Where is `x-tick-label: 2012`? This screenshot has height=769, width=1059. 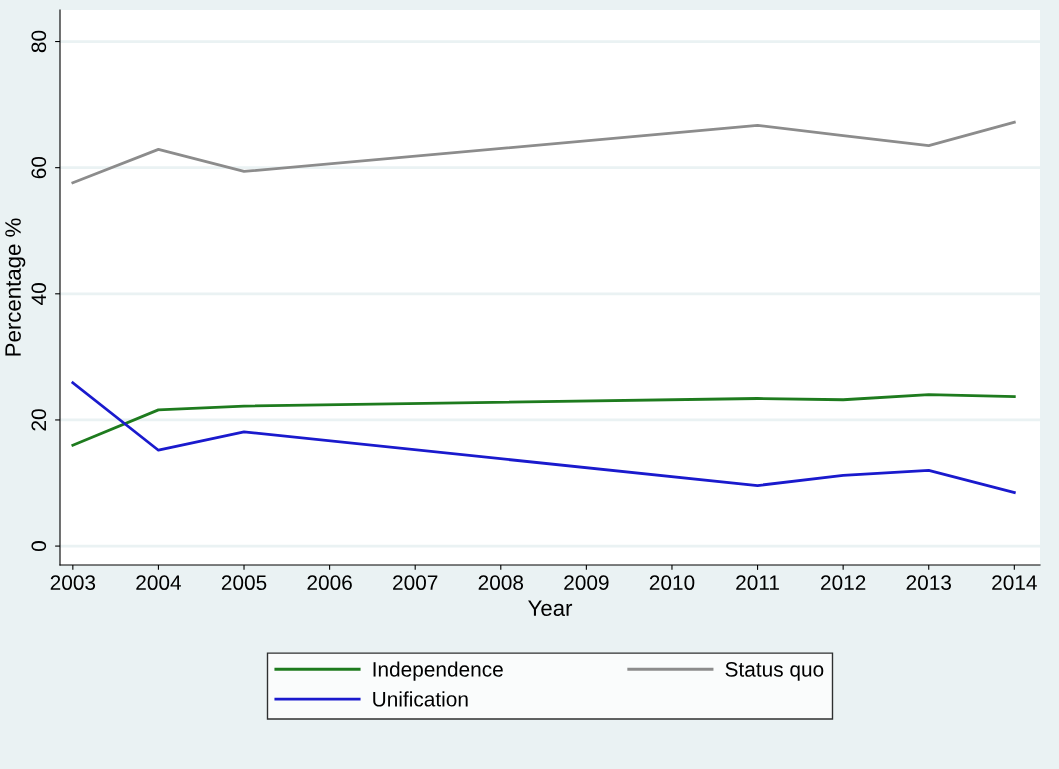 x-tick-label: 2012 is located at coordinates (843, 583).